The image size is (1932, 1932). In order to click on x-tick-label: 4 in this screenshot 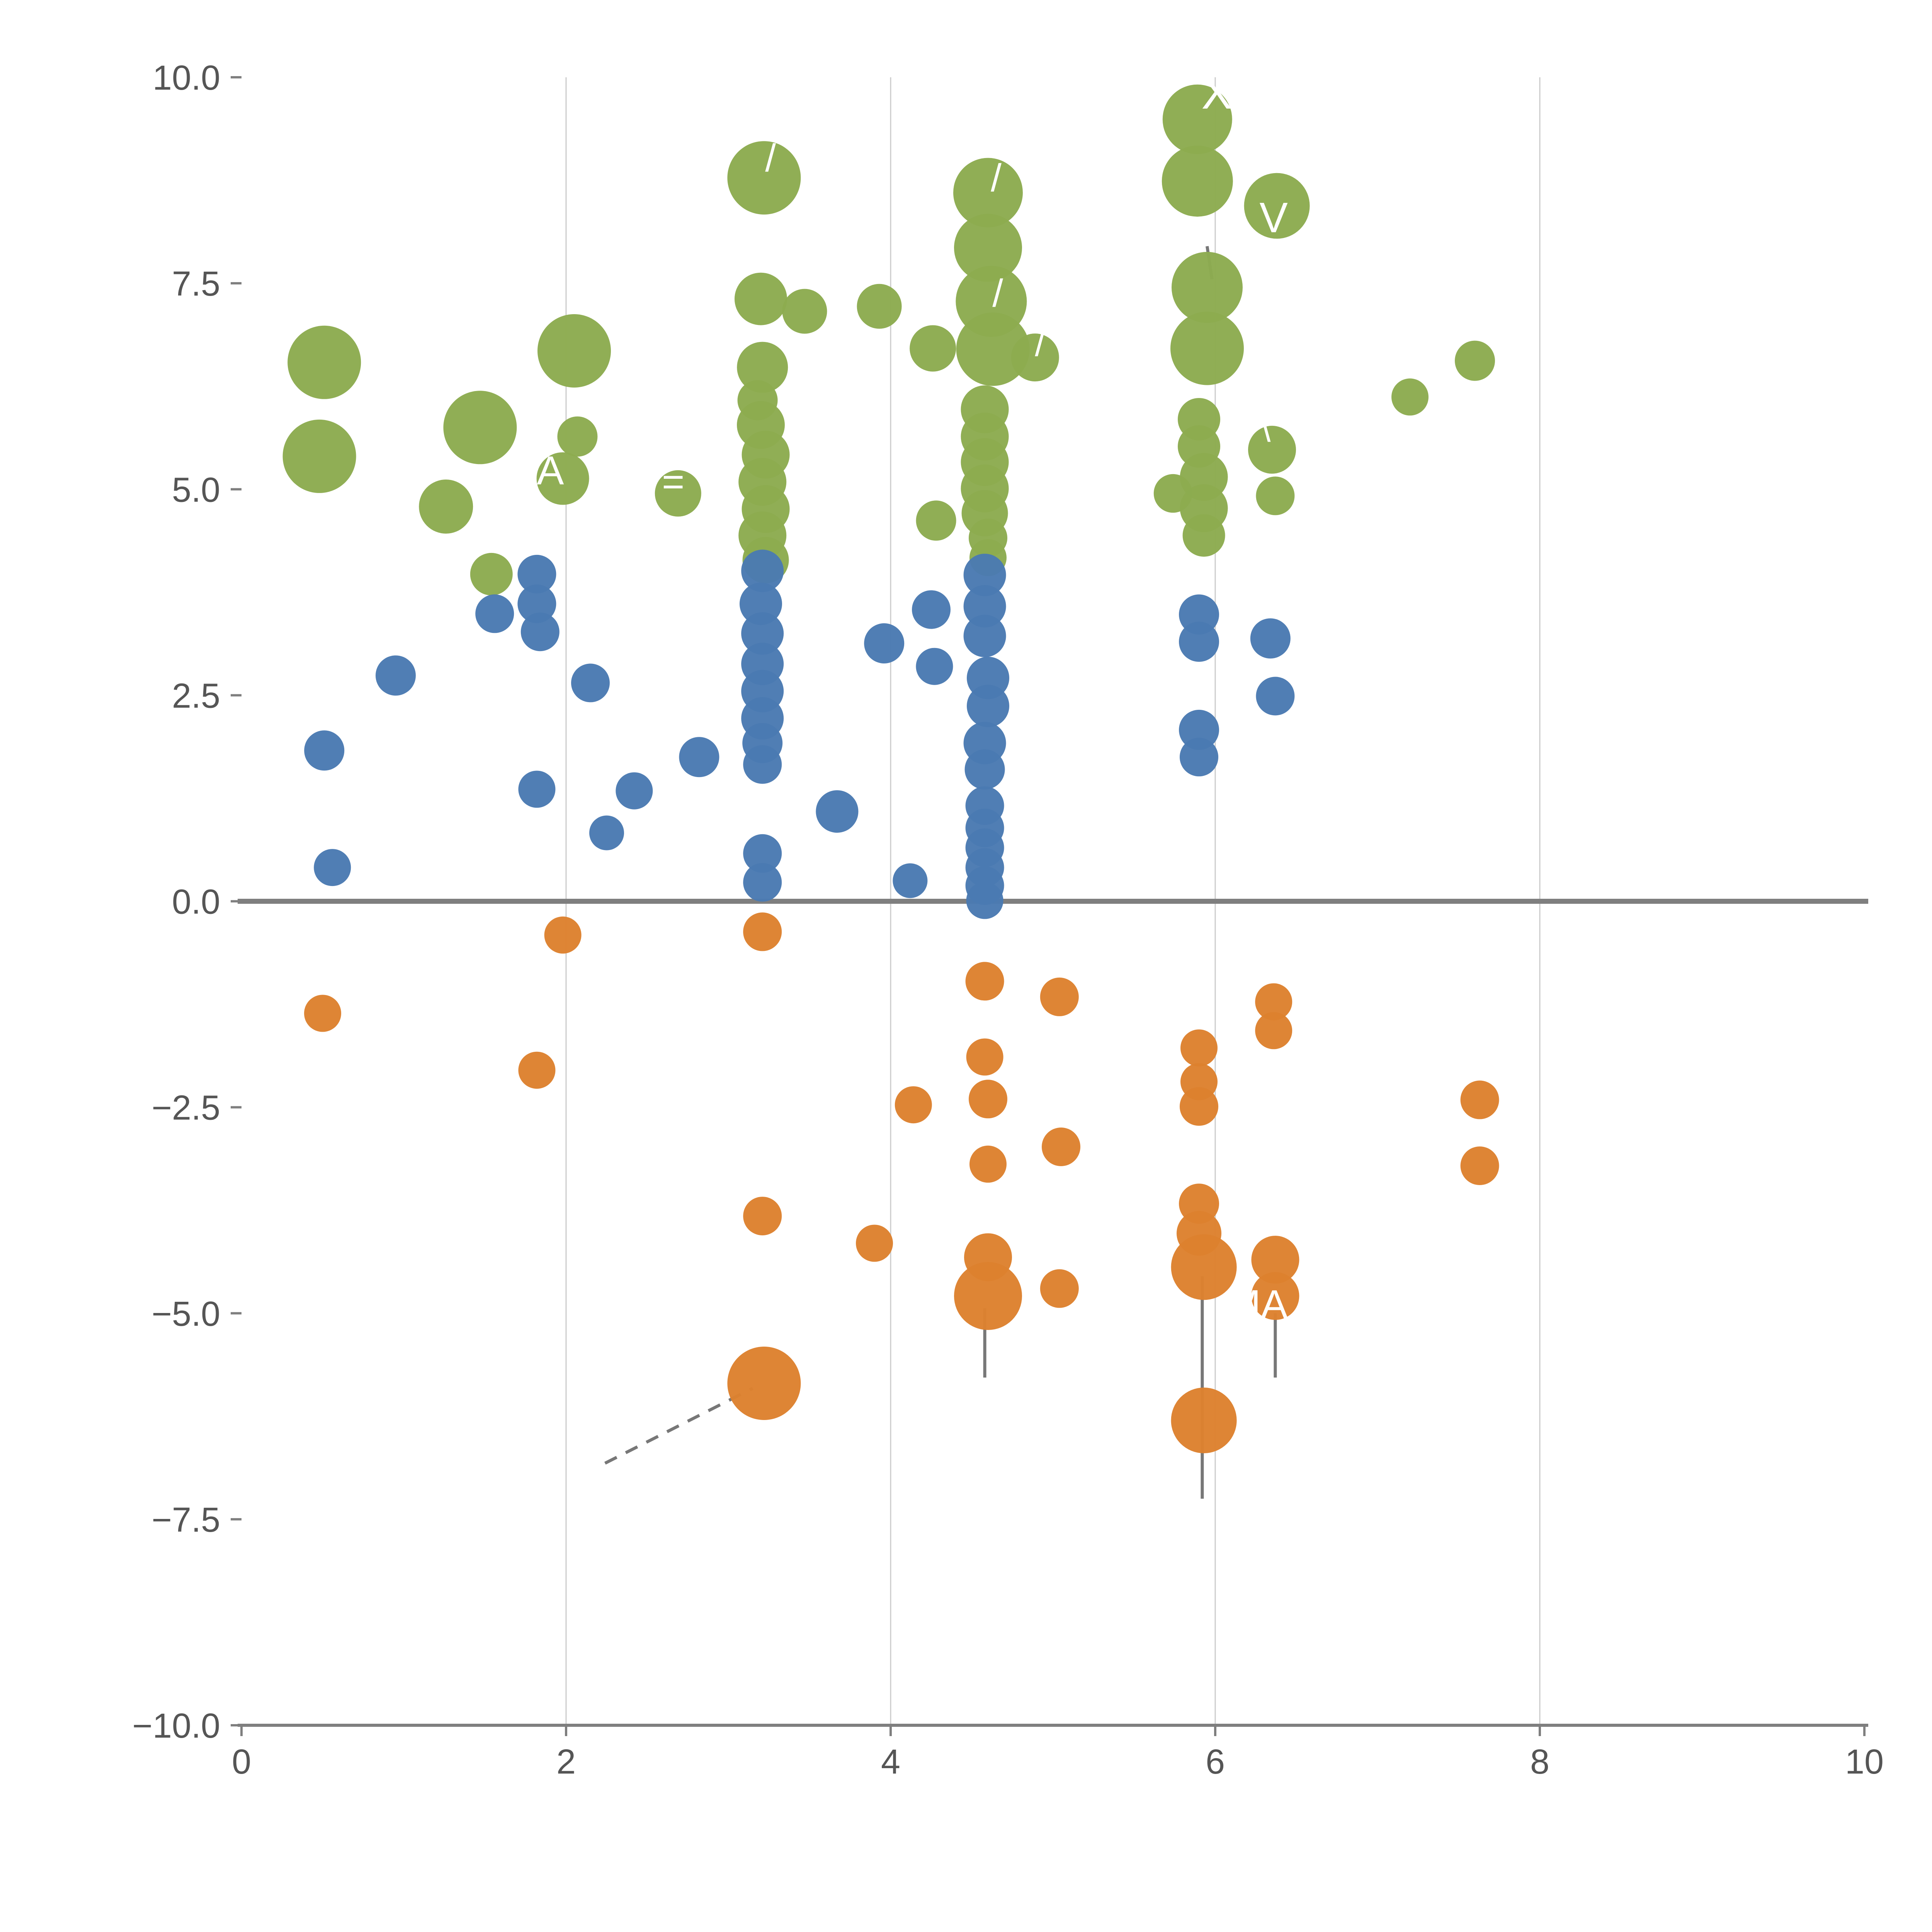, I will do `click(891, 1762)`.